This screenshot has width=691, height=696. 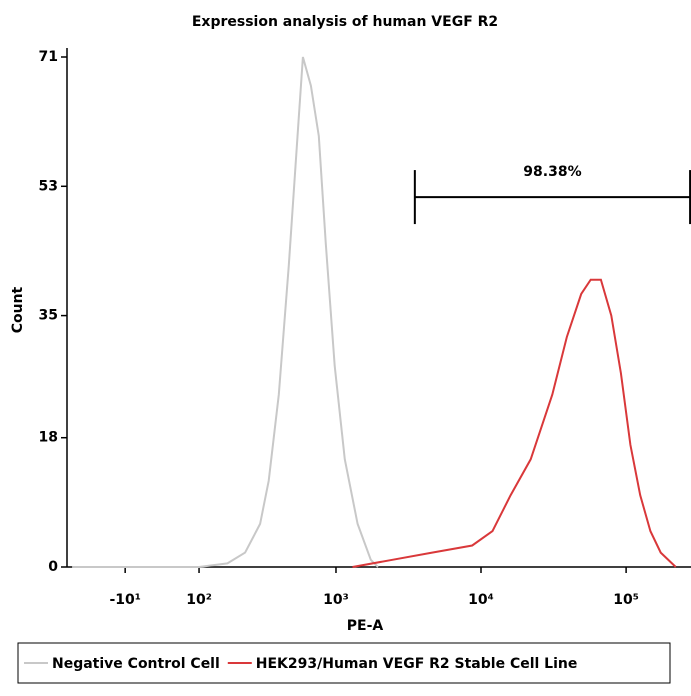 I want to click on y-tick-label: 71, so click(x=48, y=57).